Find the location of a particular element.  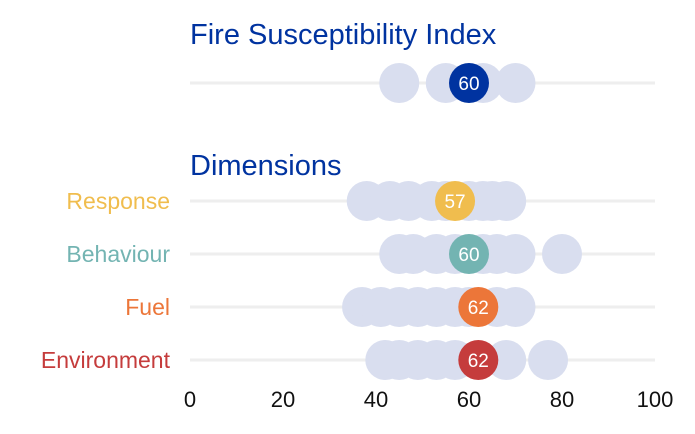

x-tick-label: 0 is located at coordinates (190, 399).